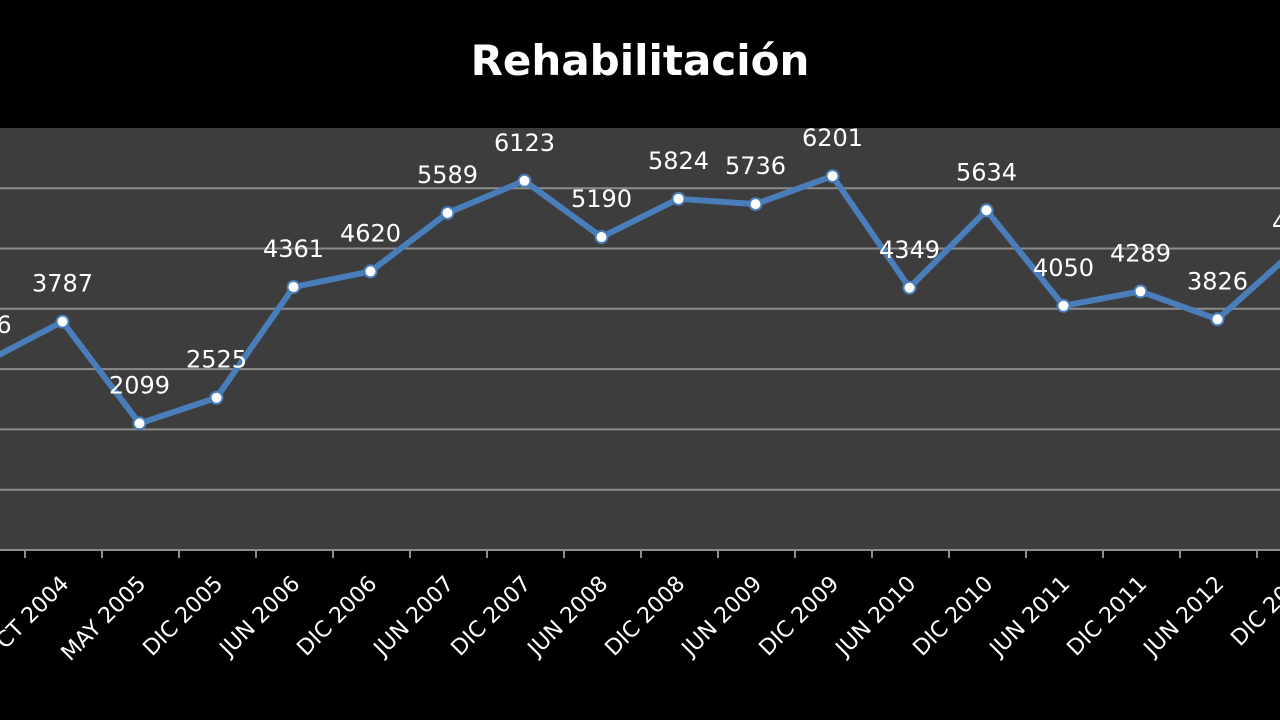  What do you see at coordinates (678, 161) in the screenshot?
I see `data-label: 5824` at bounding box center [678, 161].